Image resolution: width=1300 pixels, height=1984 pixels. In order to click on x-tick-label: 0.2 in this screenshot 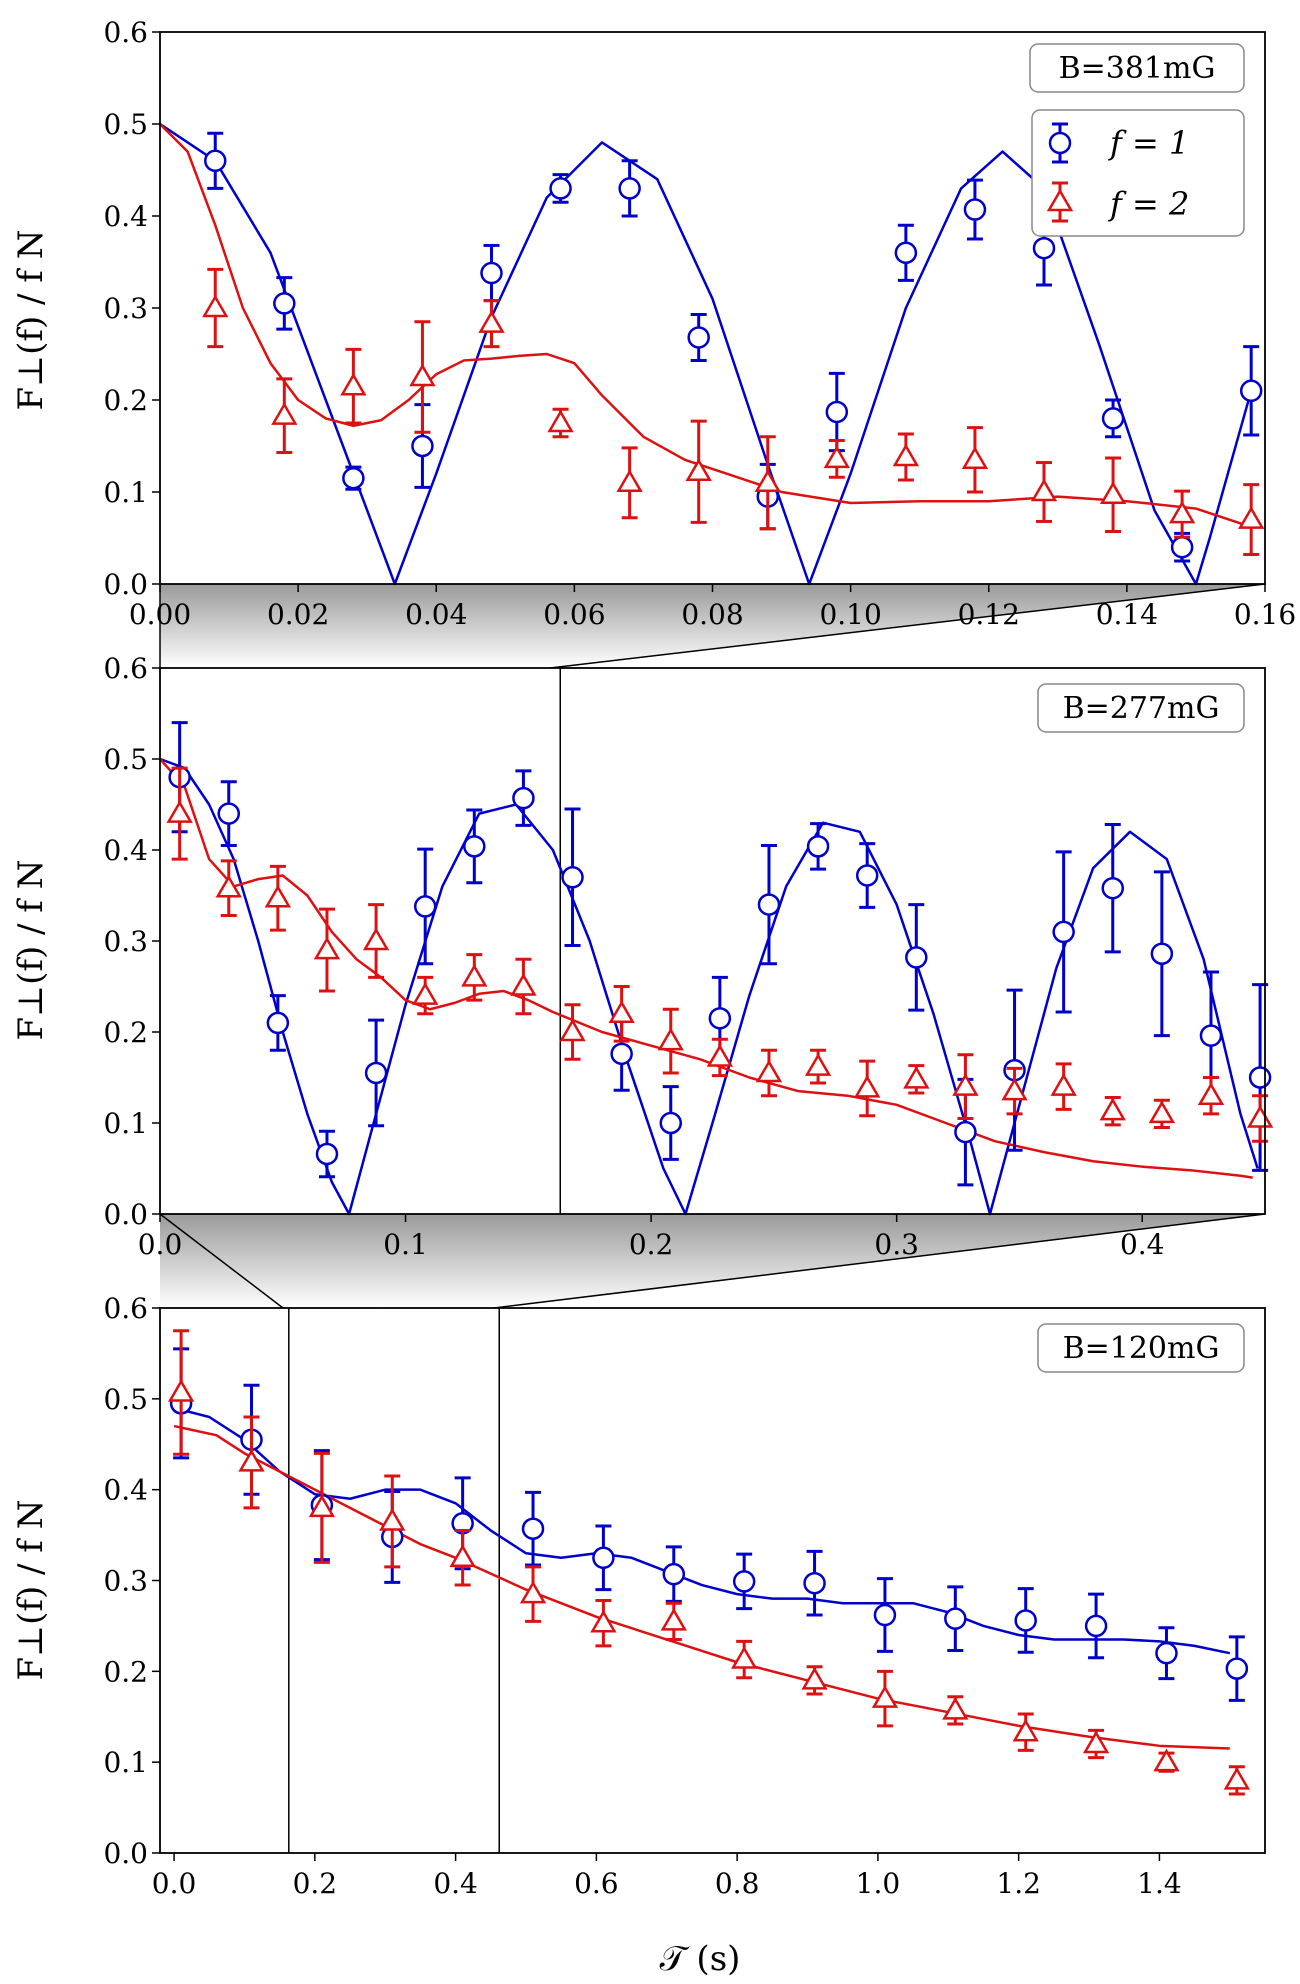, I will do `click(651, 1244)`.